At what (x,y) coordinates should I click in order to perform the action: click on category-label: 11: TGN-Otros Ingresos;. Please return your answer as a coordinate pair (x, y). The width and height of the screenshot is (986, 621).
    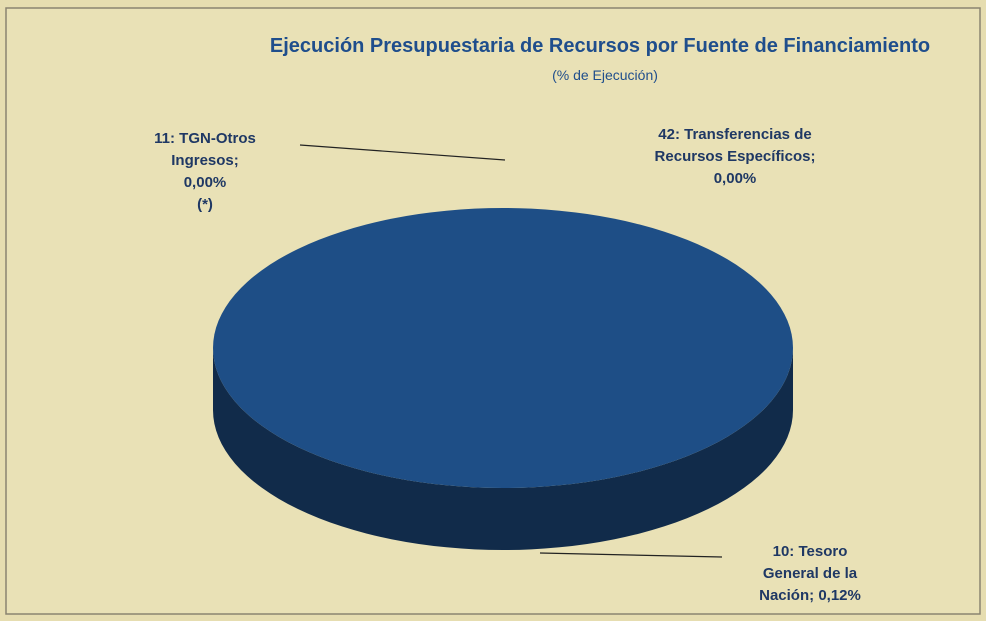
    Looking at the image, I should click on (205, 149).